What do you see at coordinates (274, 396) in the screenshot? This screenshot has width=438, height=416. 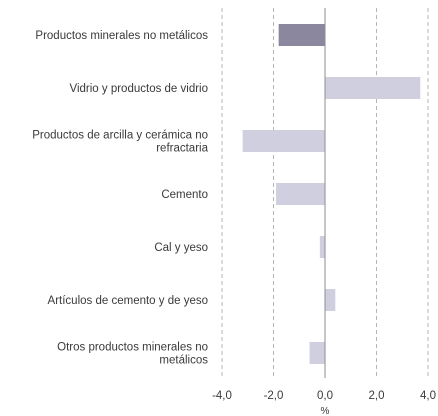 I see `x-tick-label: -2,0` at bounding box center [274, 396].